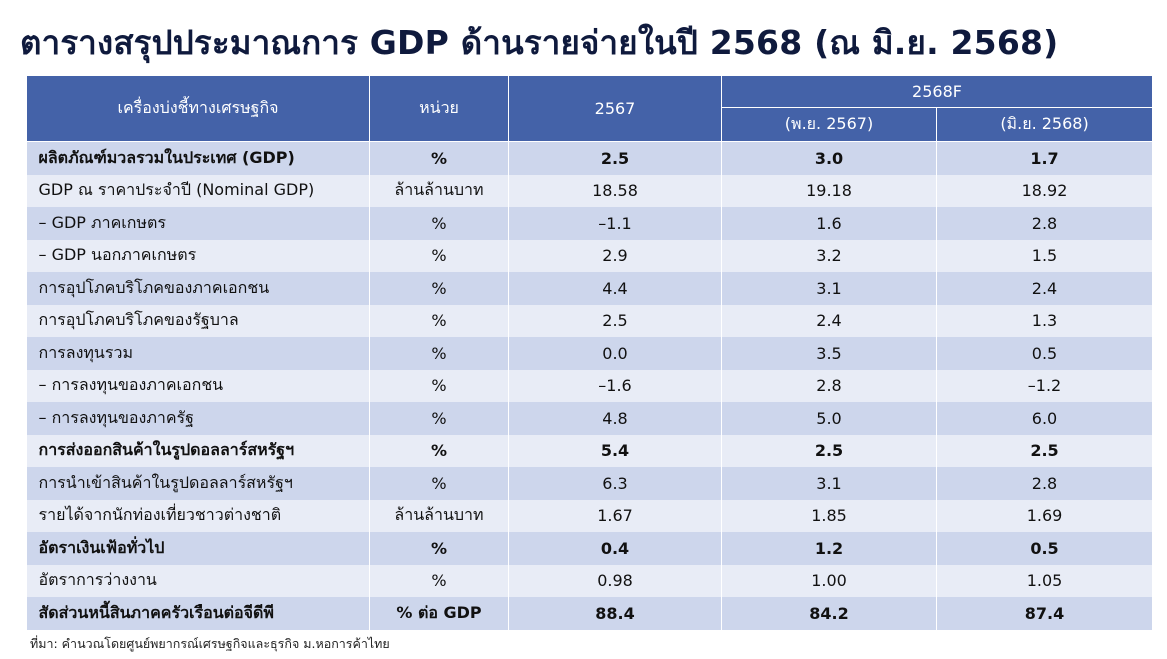 This screenshot has height=659, width=1167. Describe the element at coordinates (198, 450) in the screenshot. I see `indicator-cell: การส่งออกสินค้าในรูปดอลลาร์สหรัฐฯ` at that location.